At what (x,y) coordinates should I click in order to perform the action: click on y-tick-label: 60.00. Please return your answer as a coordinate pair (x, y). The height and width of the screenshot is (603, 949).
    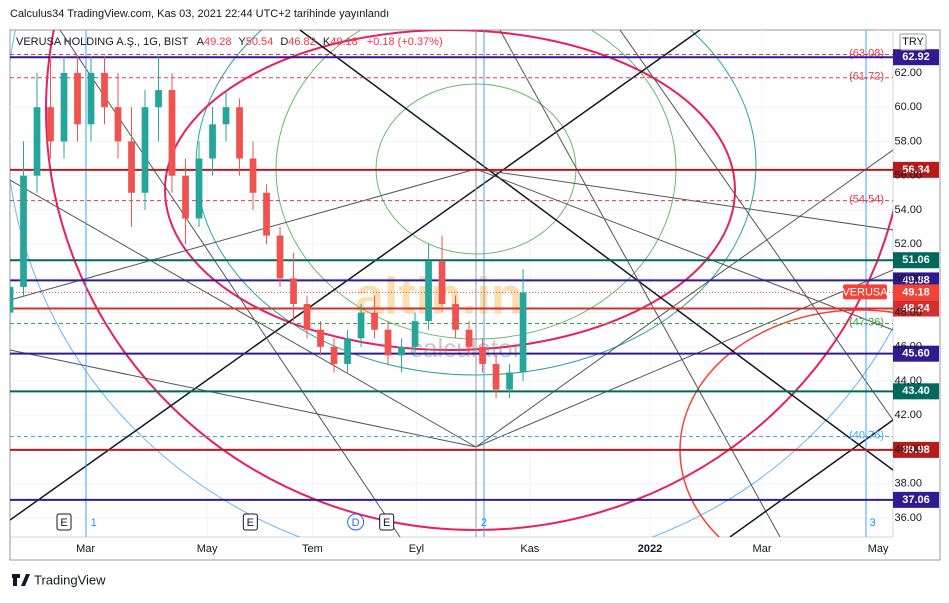
    Looking at the image, I should click on (908, 107).